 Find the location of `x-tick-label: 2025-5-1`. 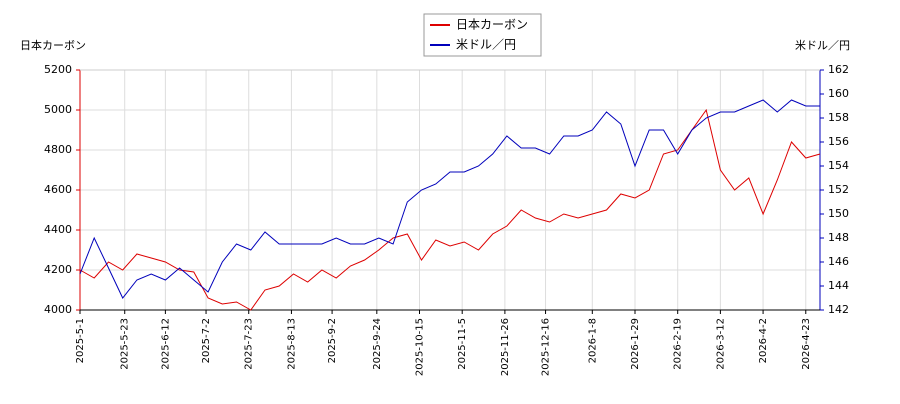

x-tick-label: 2025-5-1 is located at coordinates (80, 340).